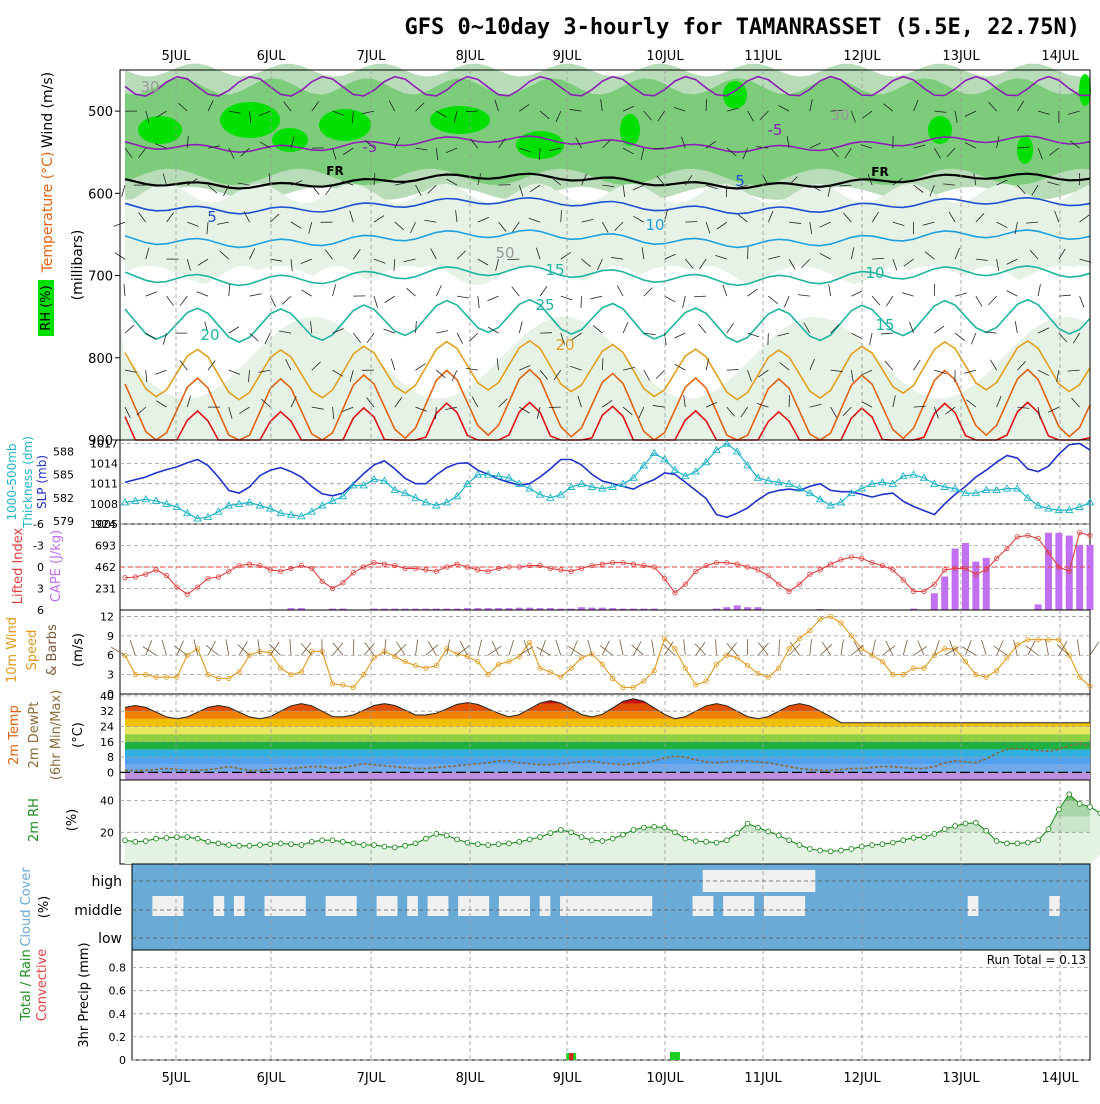 The width and height of the screenshot is (1100, 1104). Describe the element at coordinates (18, 565) in the screenshot. I see `li-axis-label: Lifted Index` at that location.